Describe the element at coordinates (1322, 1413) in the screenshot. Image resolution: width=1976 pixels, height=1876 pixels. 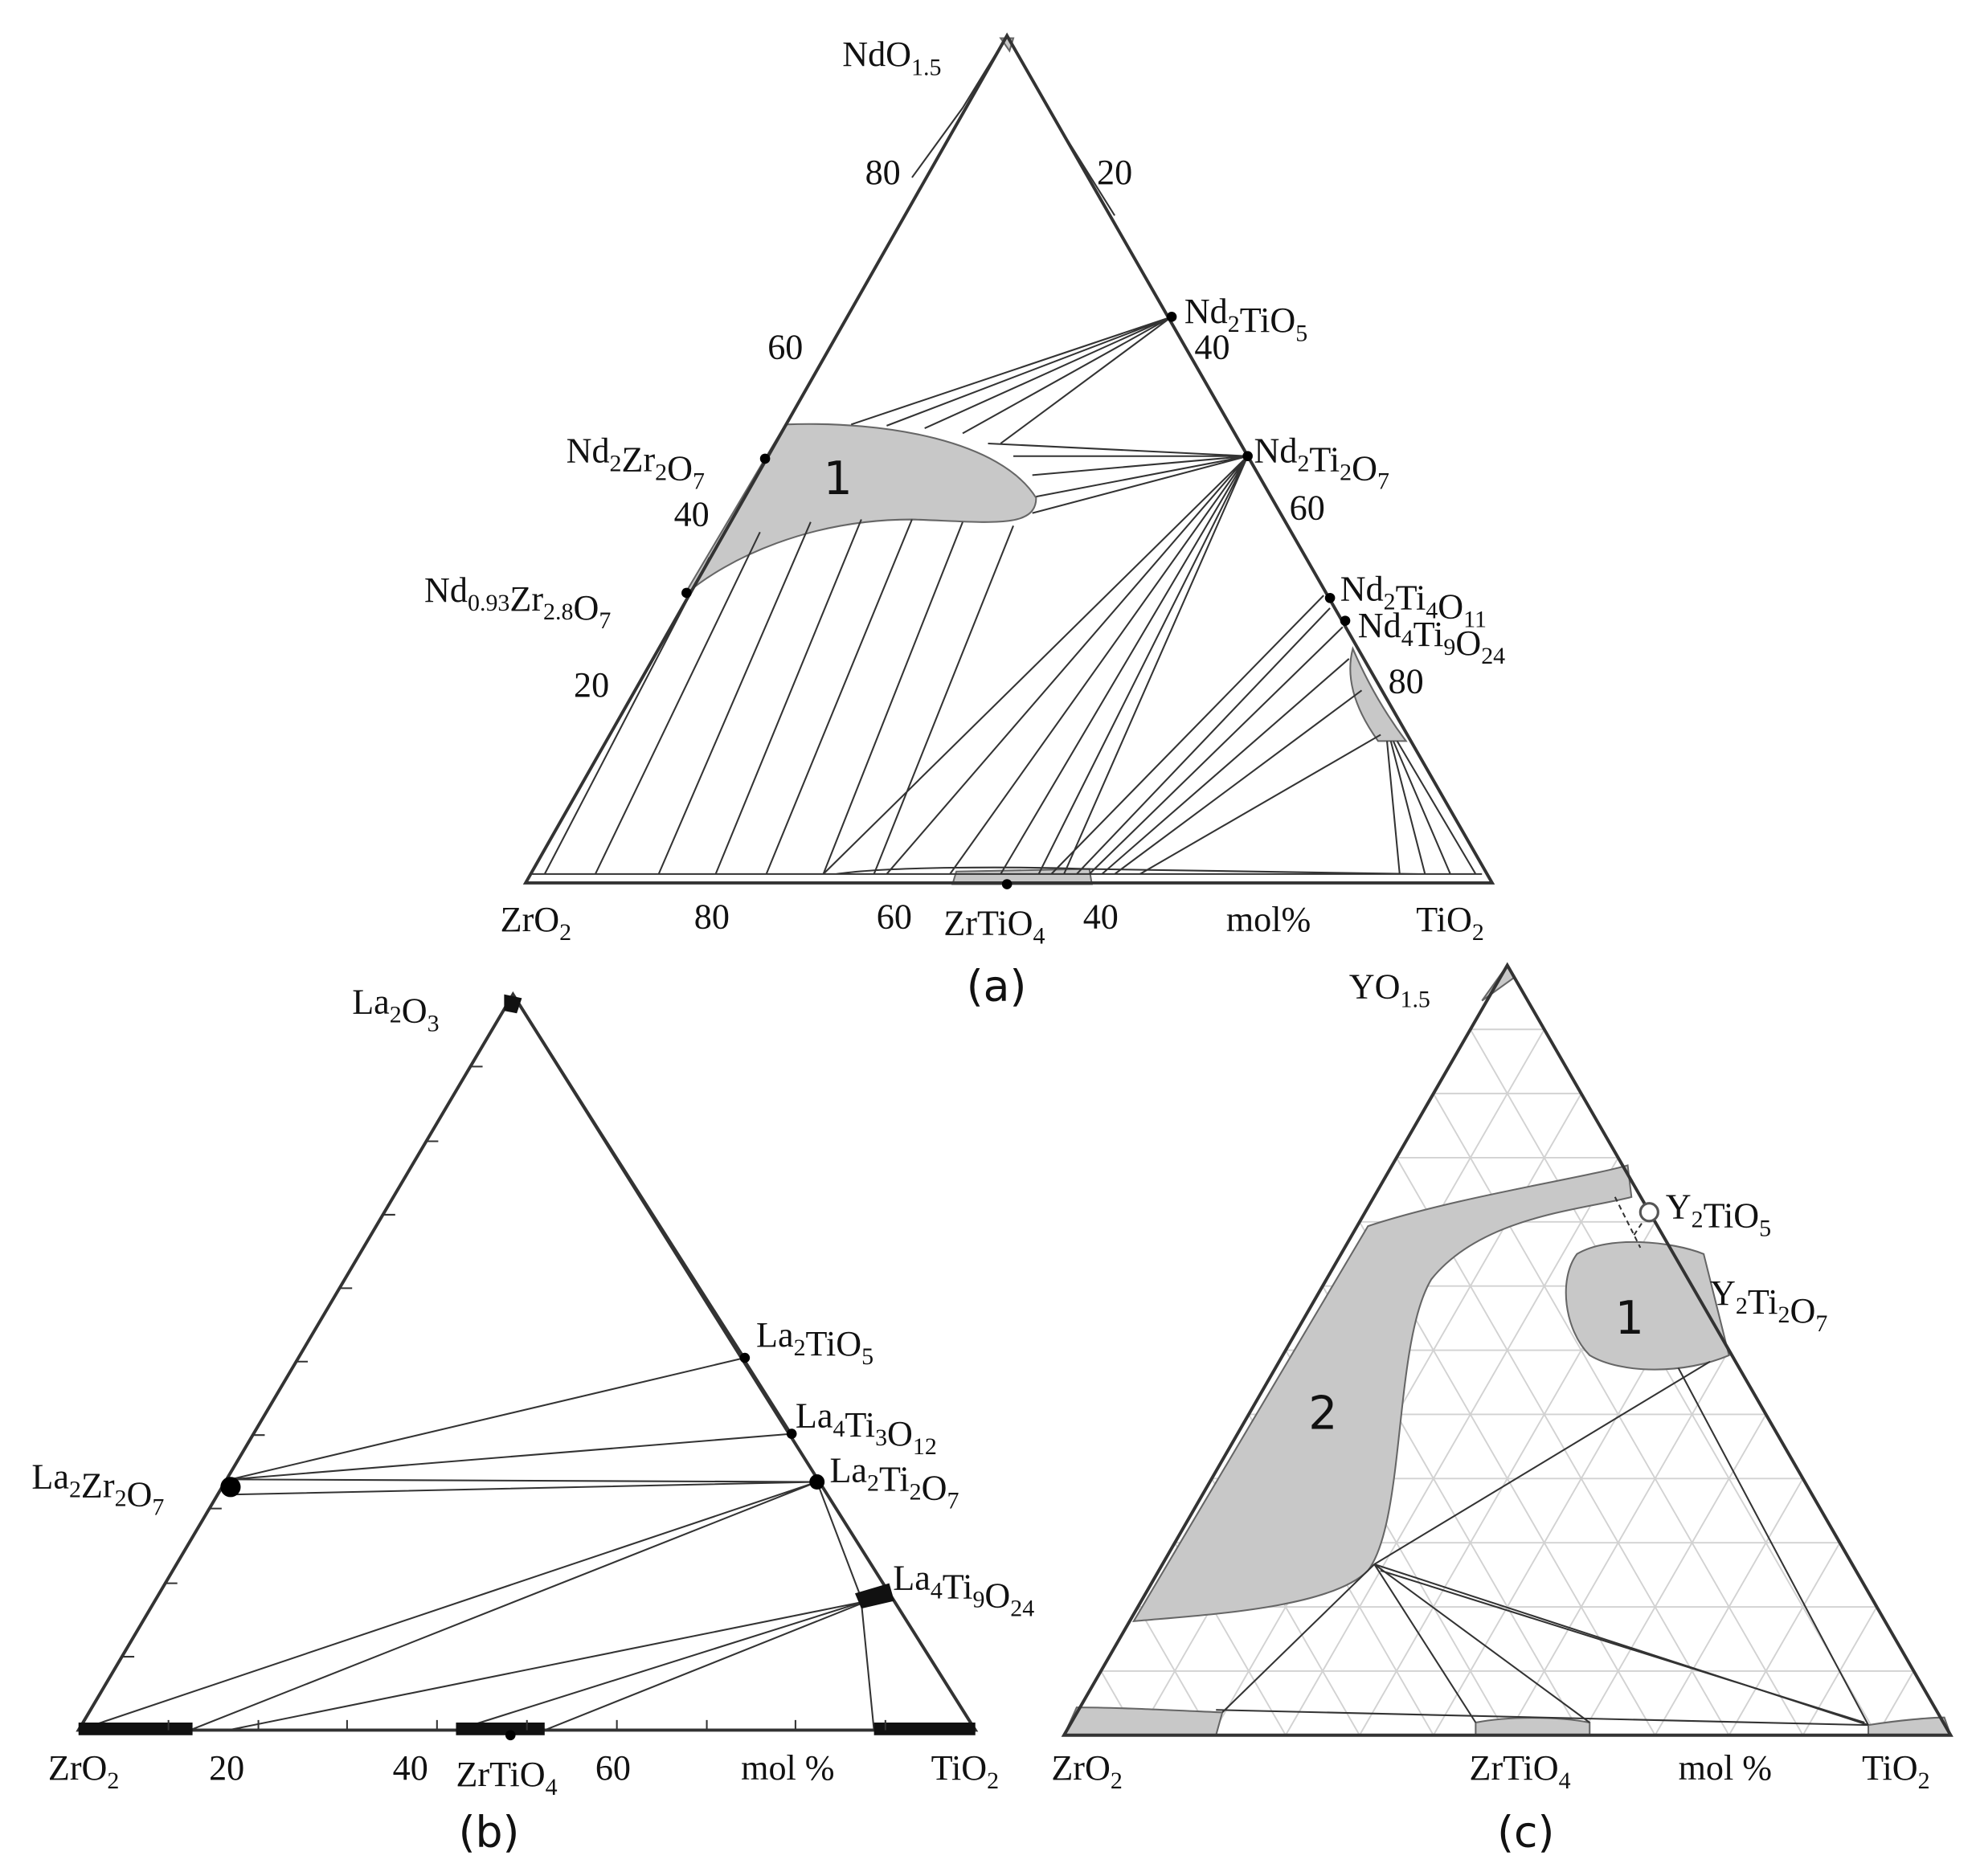
I see `region-label: 2` at that location.